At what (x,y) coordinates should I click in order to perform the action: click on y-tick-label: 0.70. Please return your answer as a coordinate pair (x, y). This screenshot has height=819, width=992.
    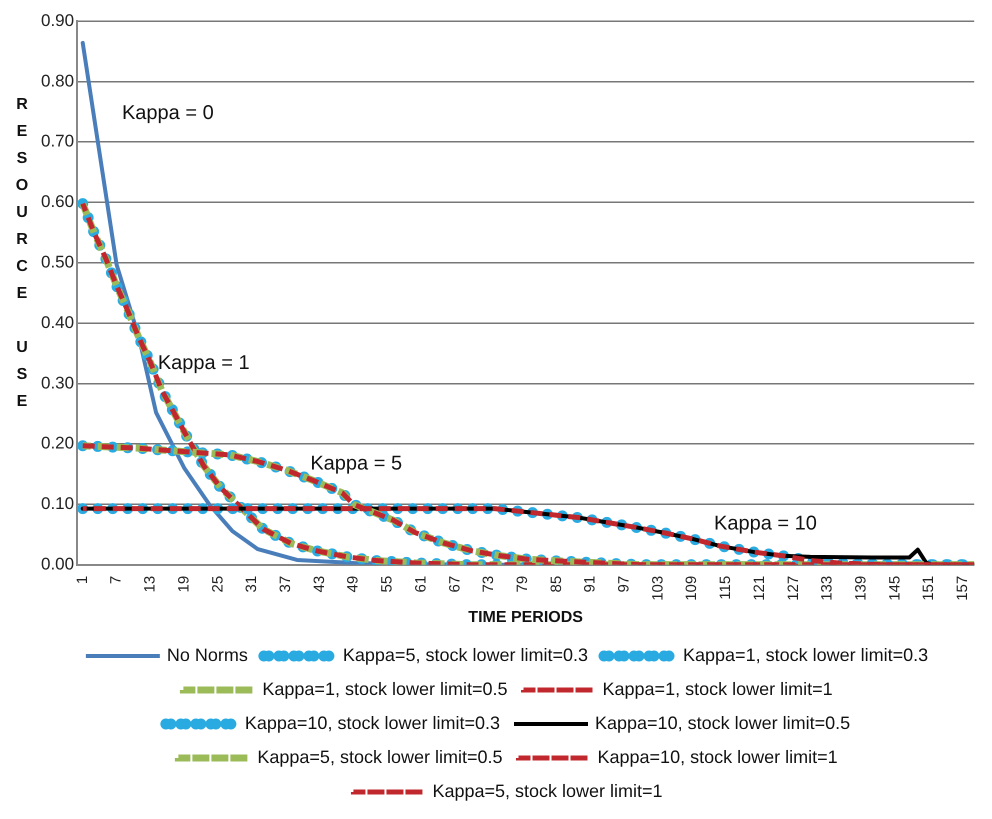
    Looking at the image, I should click on (57, 141).